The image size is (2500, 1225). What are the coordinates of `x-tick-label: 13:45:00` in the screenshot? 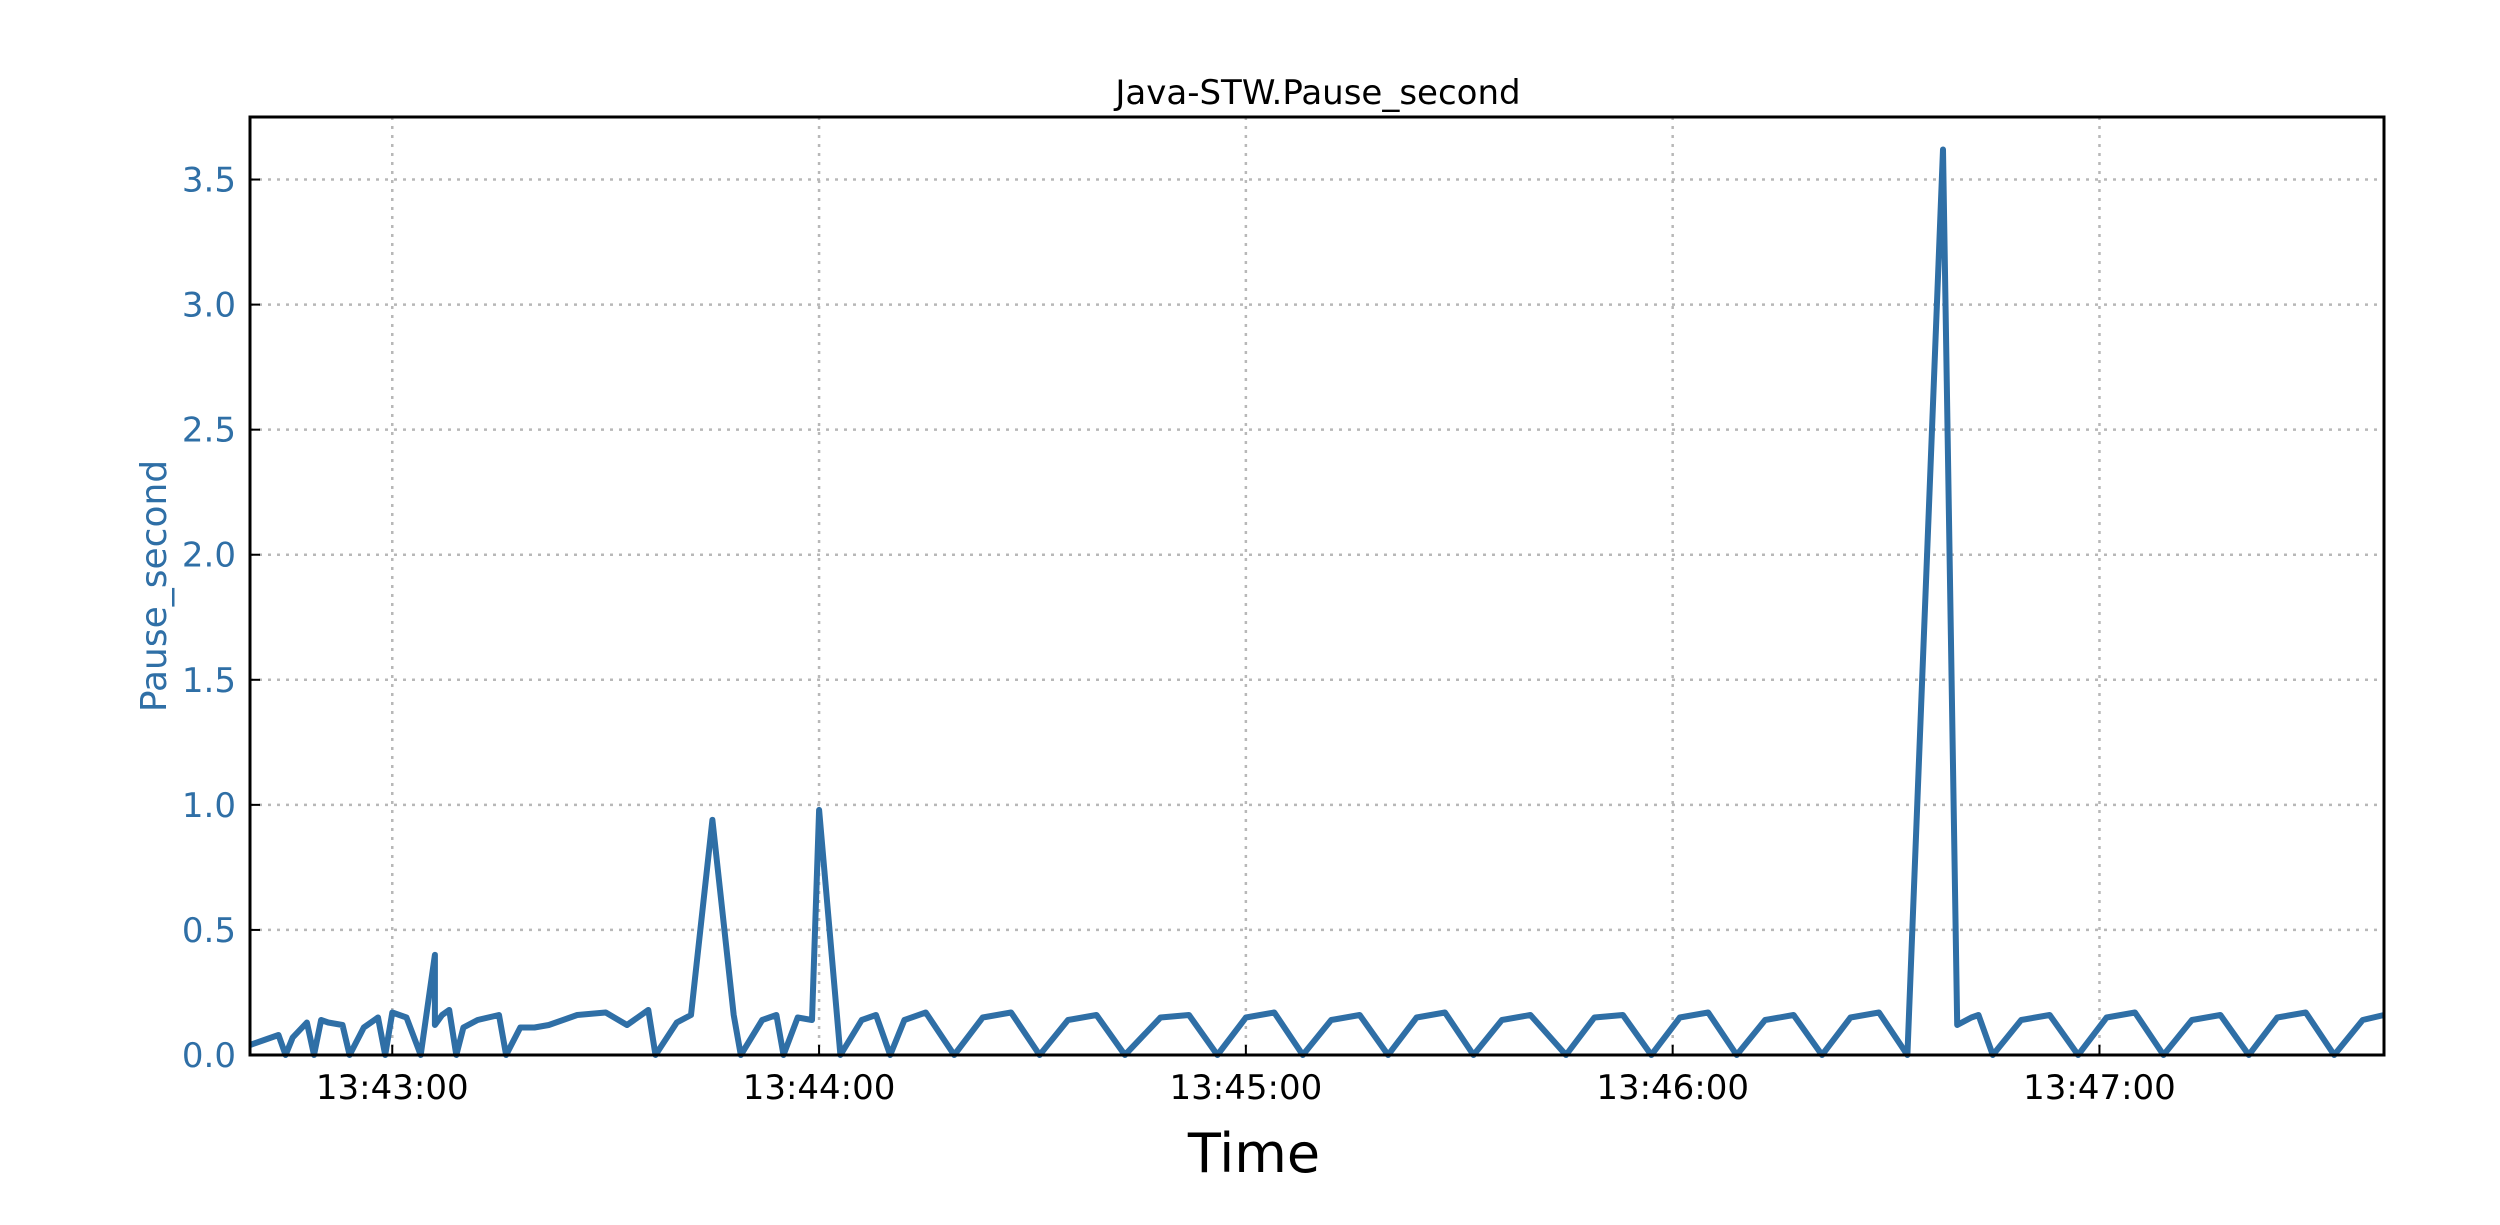 It's located at (1246, 1088).